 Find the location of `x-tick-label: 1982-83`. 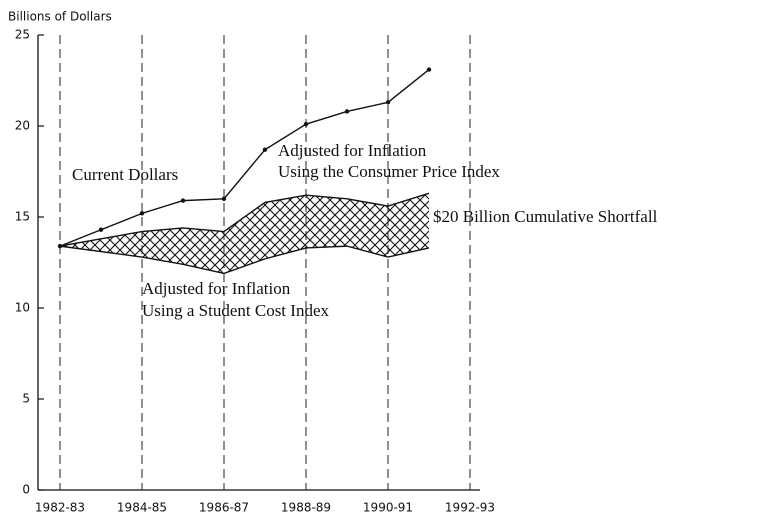

x-tick-label: 1982-83 is located at coordinates (60, 508).